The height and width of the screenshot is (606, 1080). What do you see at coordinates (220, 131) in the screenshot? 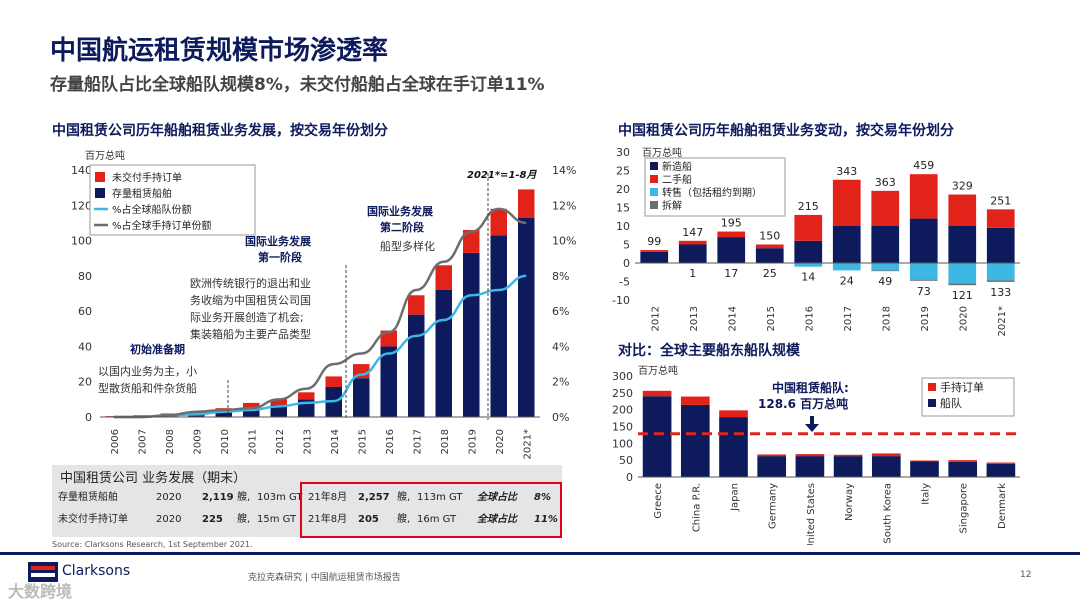
I see `left-chart-title: 中国租赁公司历年船舶租赁业务发展，按交易年份划分` at bounding box center [220, 131].